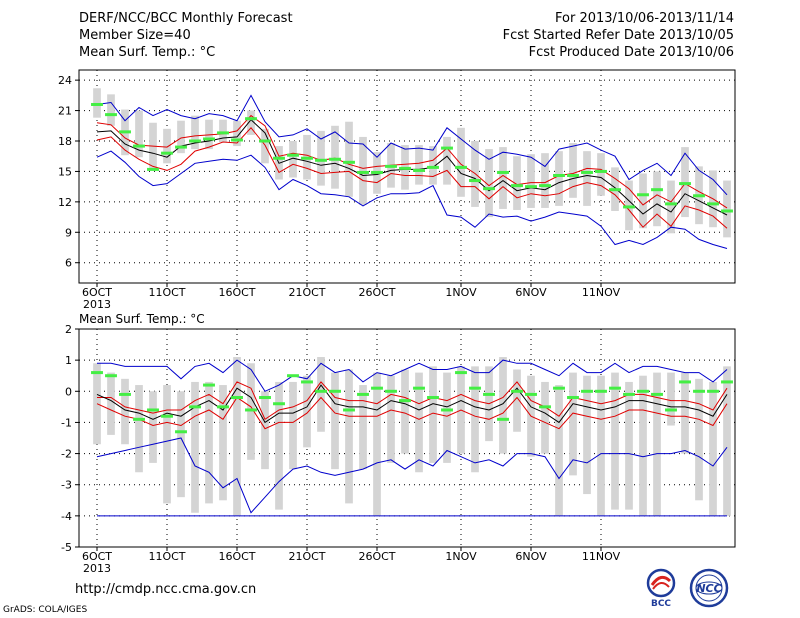 The height and width of the screenshot is (618, 800). I want to click on source-url: http://cmdp.ncc.cma.gov.cn, so click(166, 589).